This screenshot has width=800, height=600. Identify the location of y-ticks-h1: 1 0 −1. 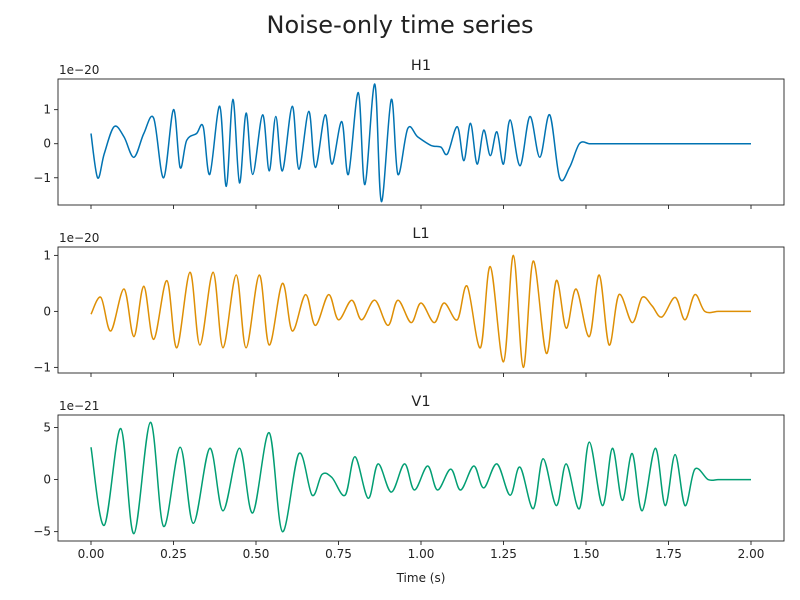
(45, 144).